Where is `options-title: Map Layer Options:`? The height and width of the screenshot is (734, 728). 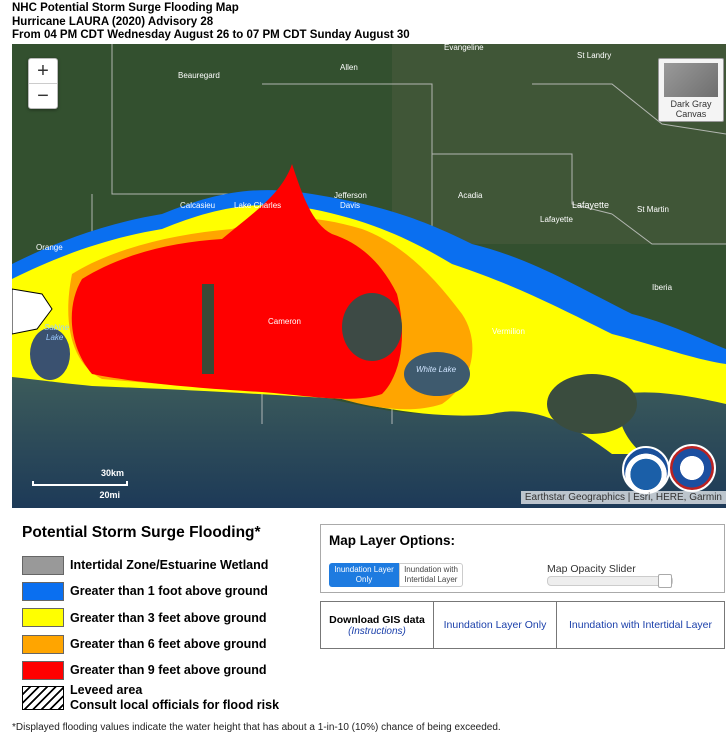 options-title: Map Layer Options: is located at coordinates (392, 540).